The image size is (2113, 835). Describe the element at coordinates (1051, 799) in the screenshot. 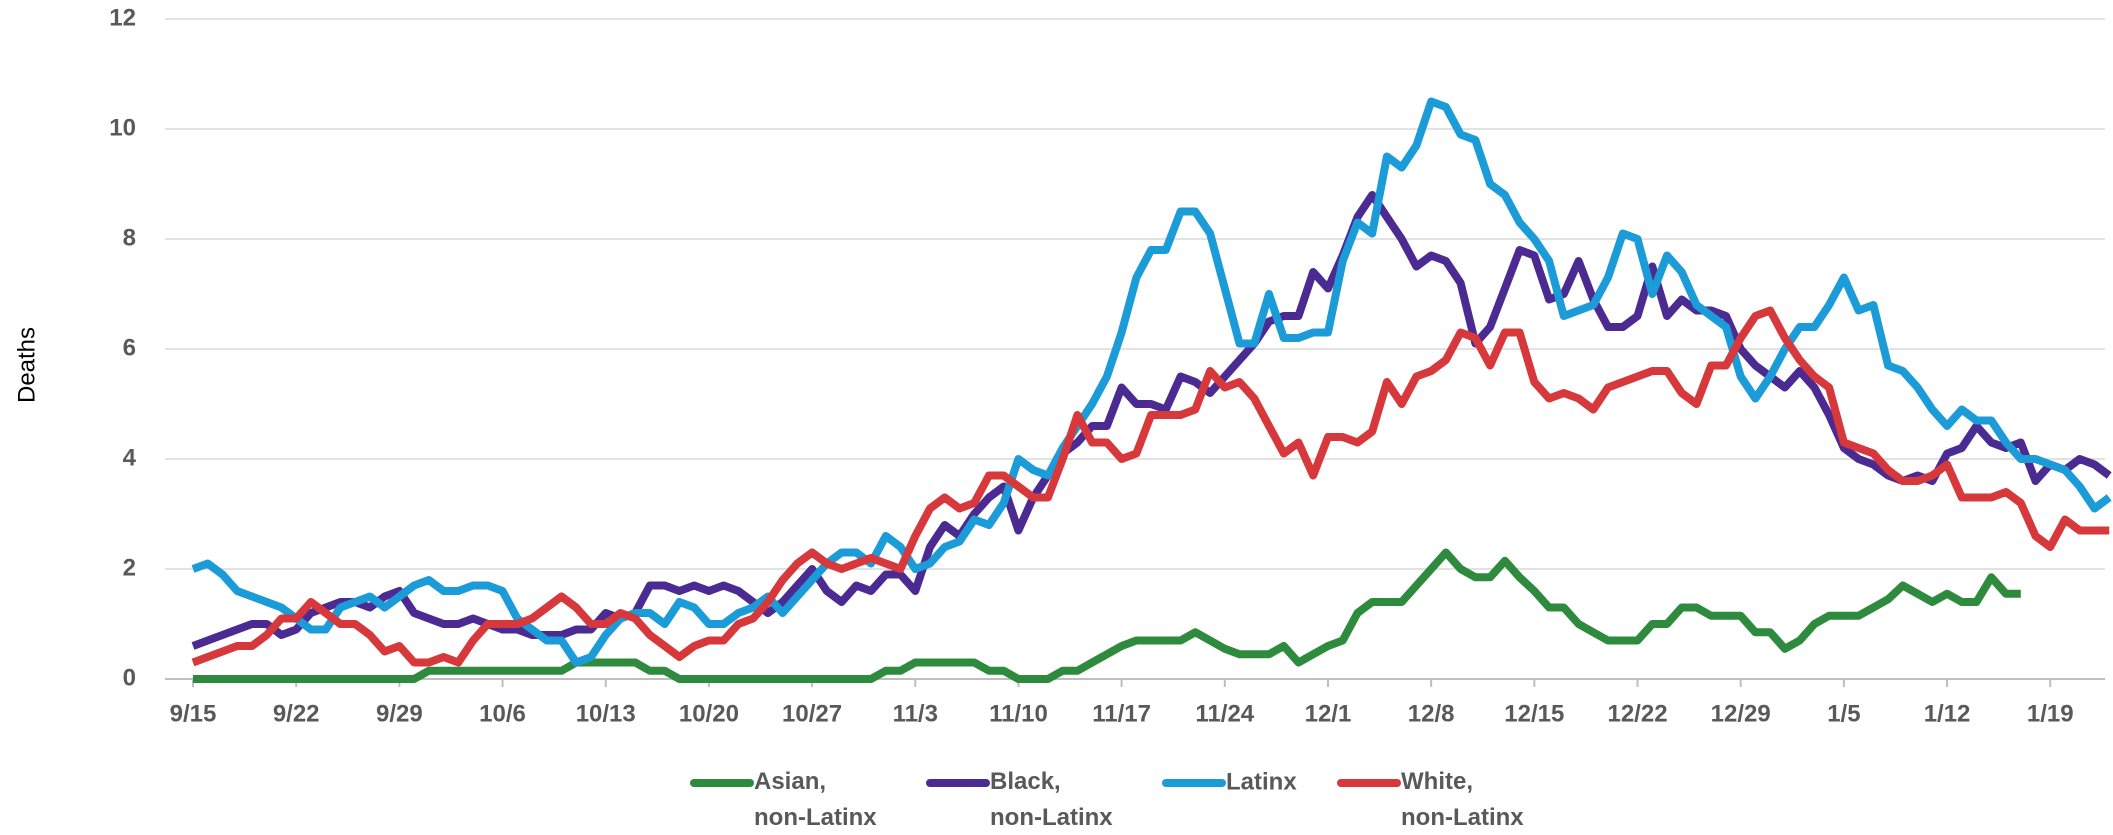

I see `legend-label: Black, non-Latinx` at that location.